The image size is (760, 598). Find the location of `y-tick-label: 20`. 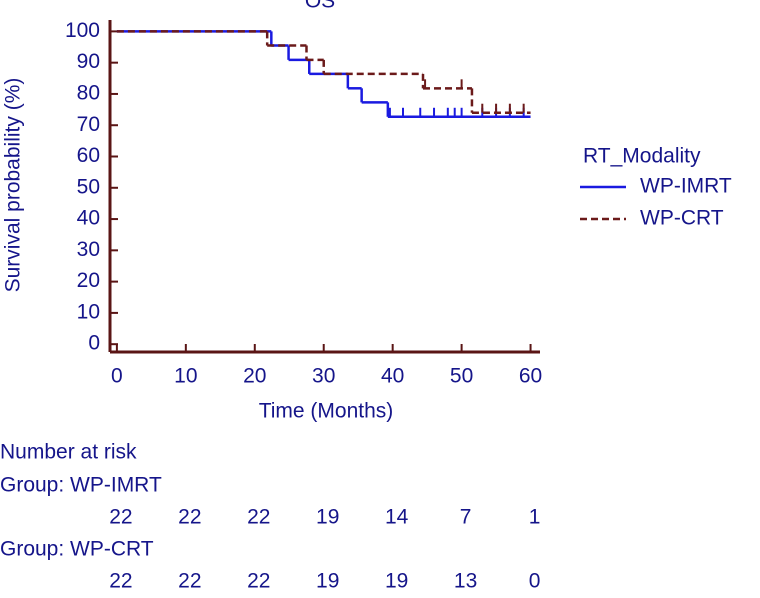

y-tick-label: 20 is located at coordinates (88, 280).